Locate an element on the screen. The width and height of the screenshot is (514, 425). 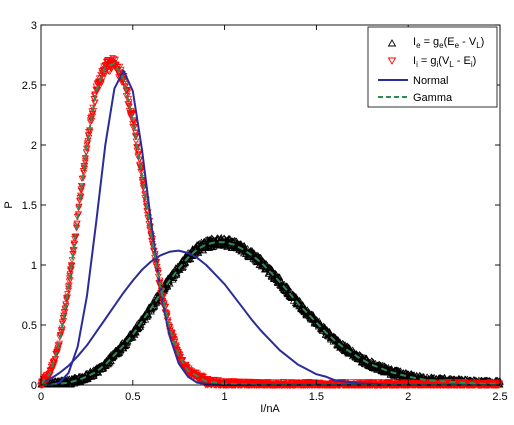
legend-box is located at coordinates (432, 67).